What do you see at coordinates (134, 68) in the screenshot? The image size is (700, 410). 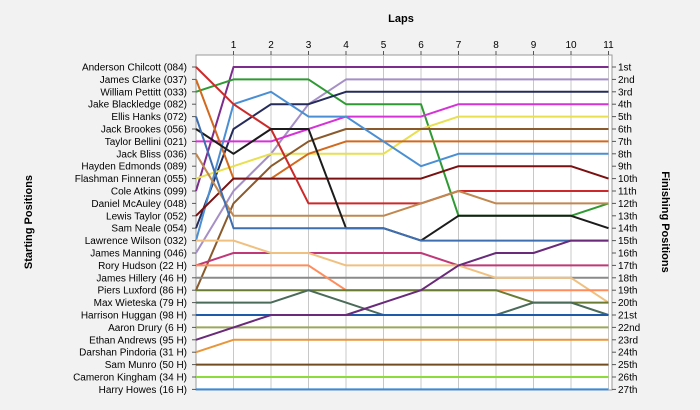 I see `starting-position-label: Anderson Chilcott (084)` at bounding box center [134, 68].